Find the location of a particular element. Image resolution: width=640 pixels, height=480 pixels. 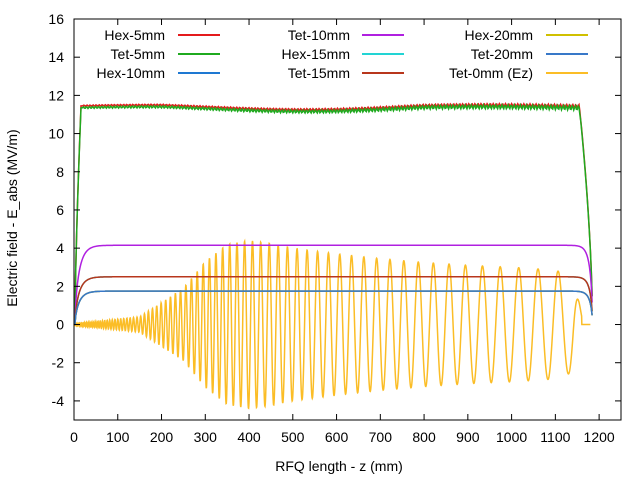

legend-entry: Hex-20mm is located at coordinates (526, 35).